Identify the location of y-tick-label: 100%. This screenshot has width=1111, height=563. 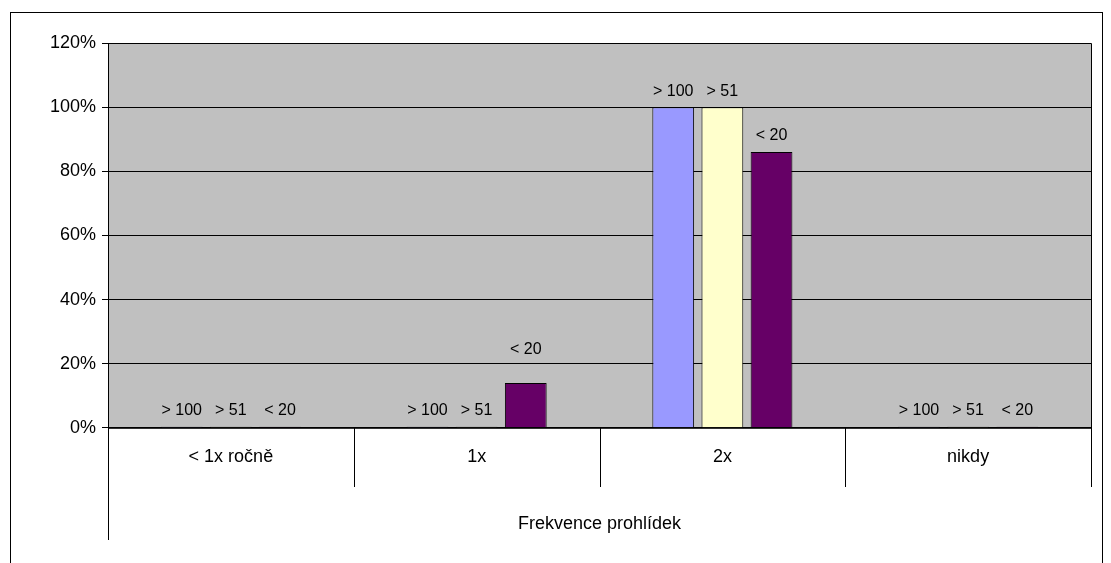
(72, 106).